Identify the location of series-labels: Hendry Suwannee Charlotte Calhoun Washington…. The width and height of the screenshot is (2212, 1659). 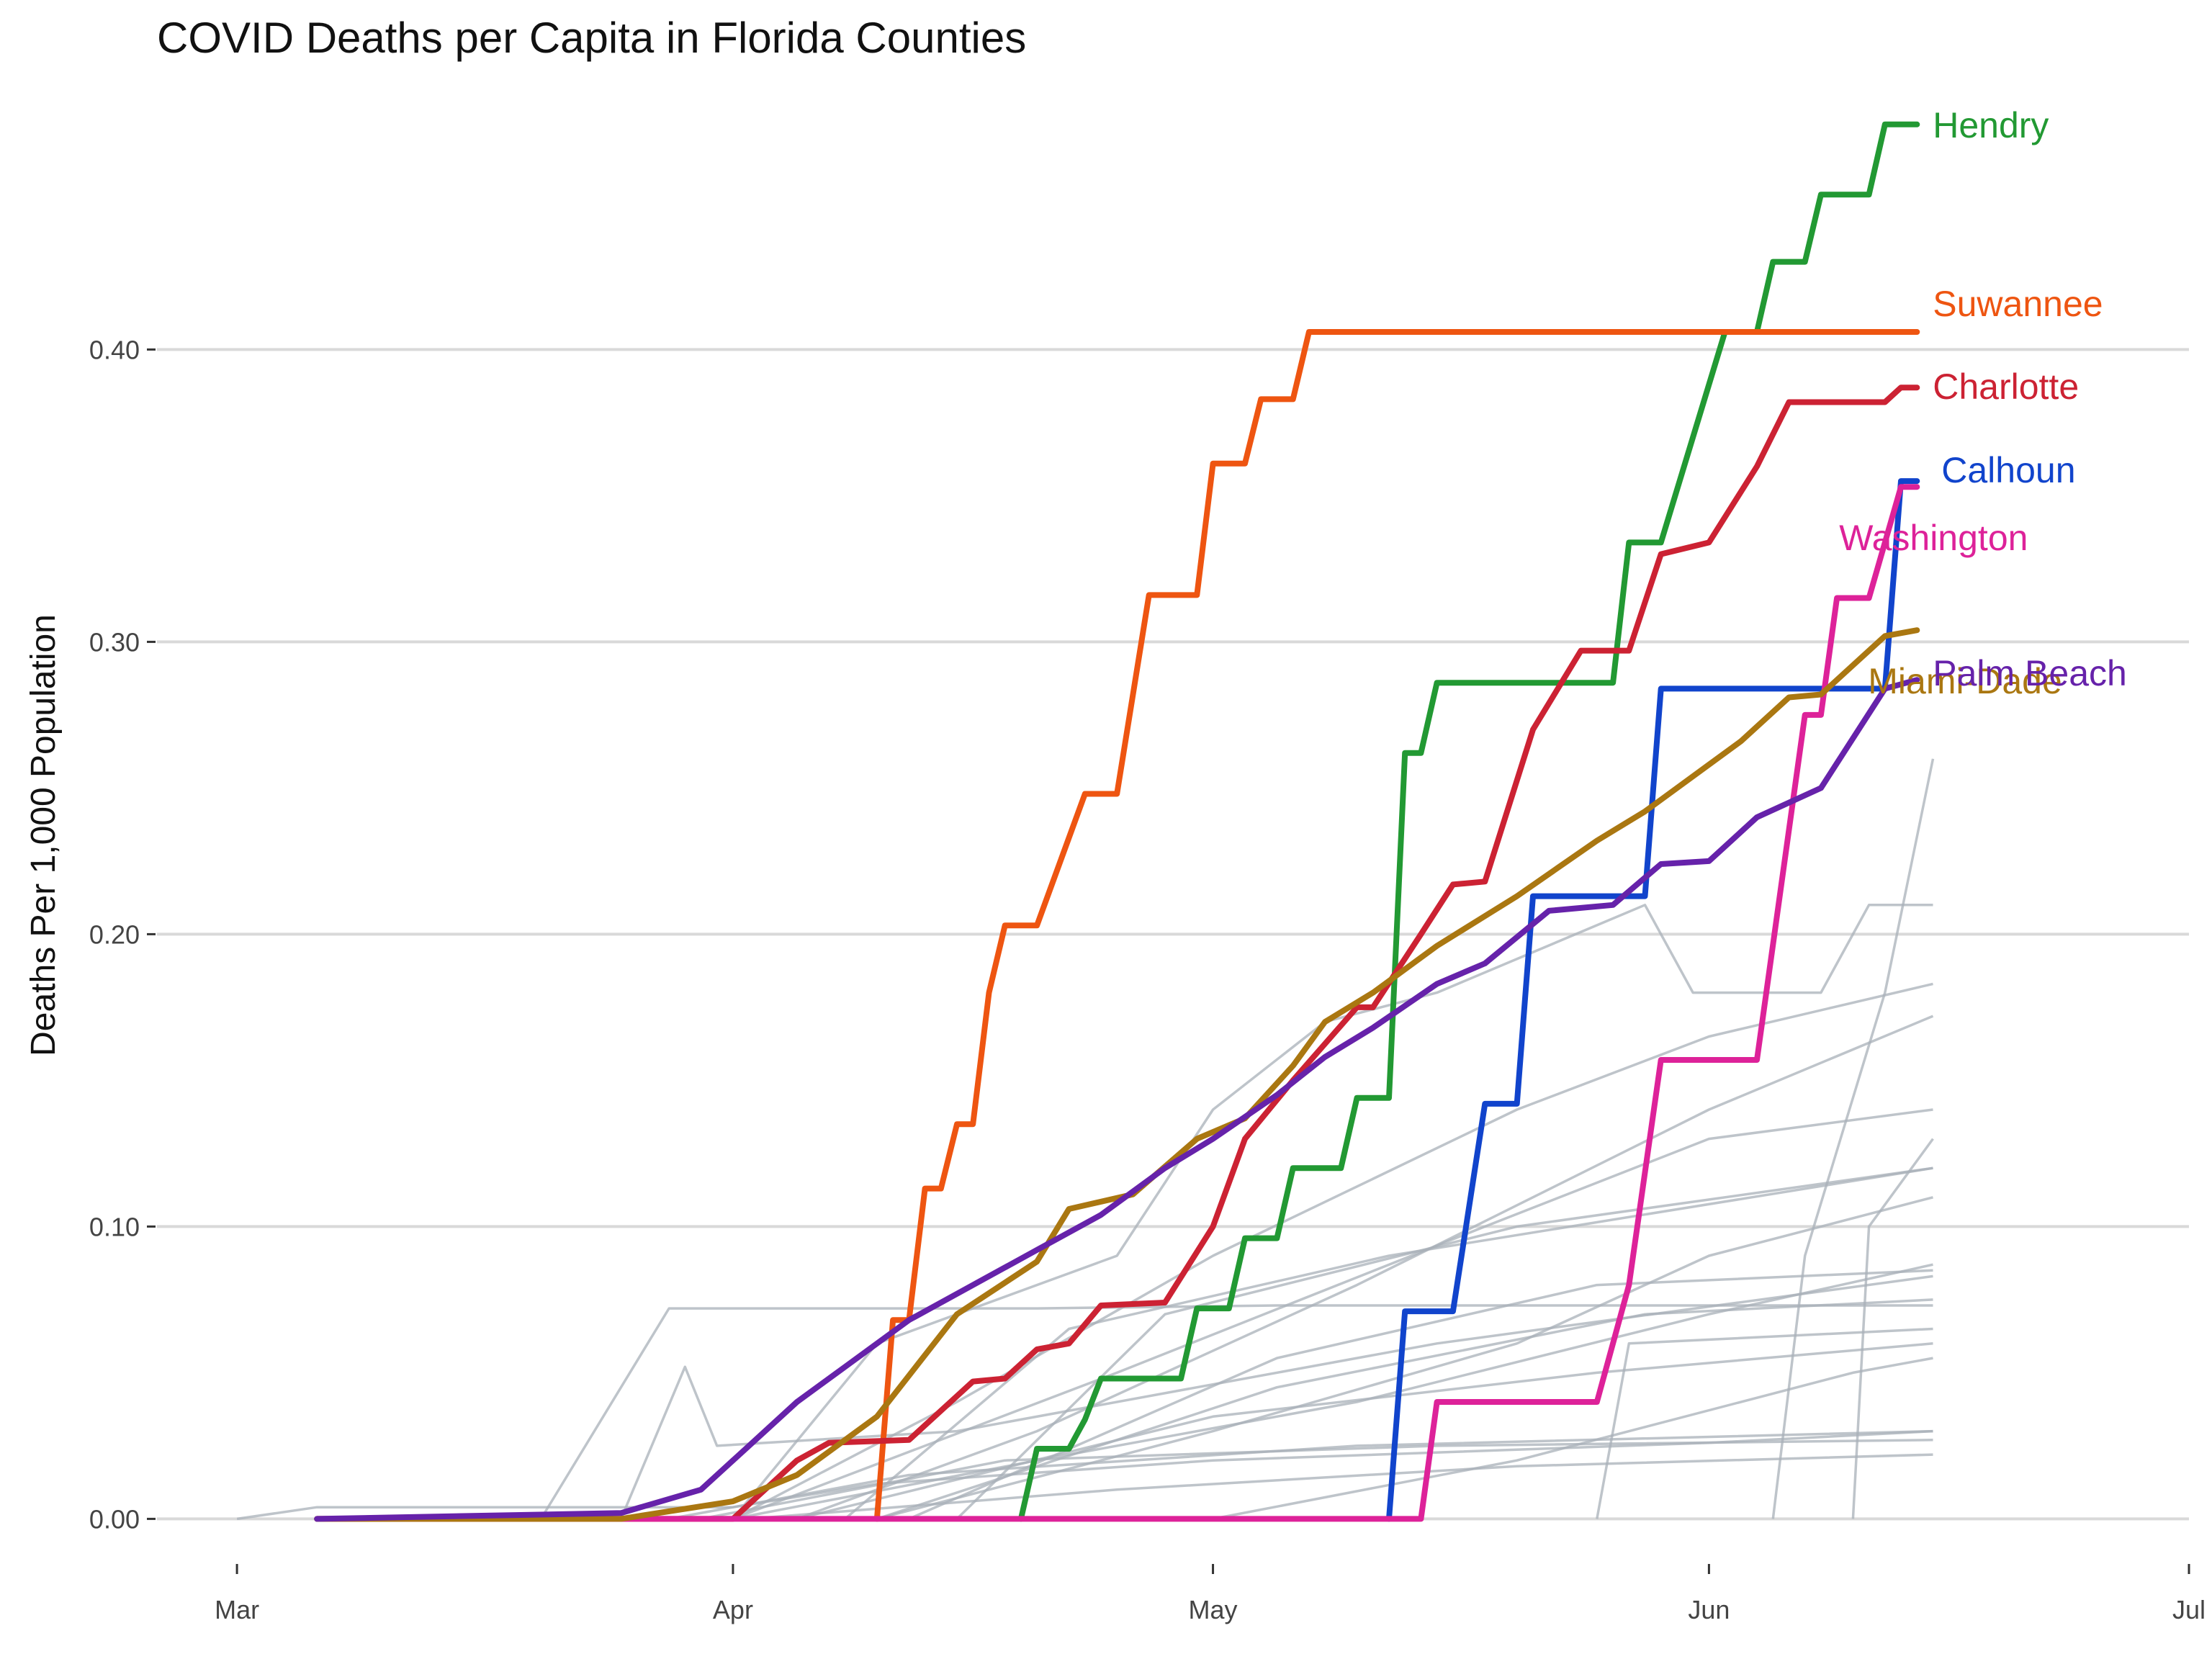
(1983, 403).